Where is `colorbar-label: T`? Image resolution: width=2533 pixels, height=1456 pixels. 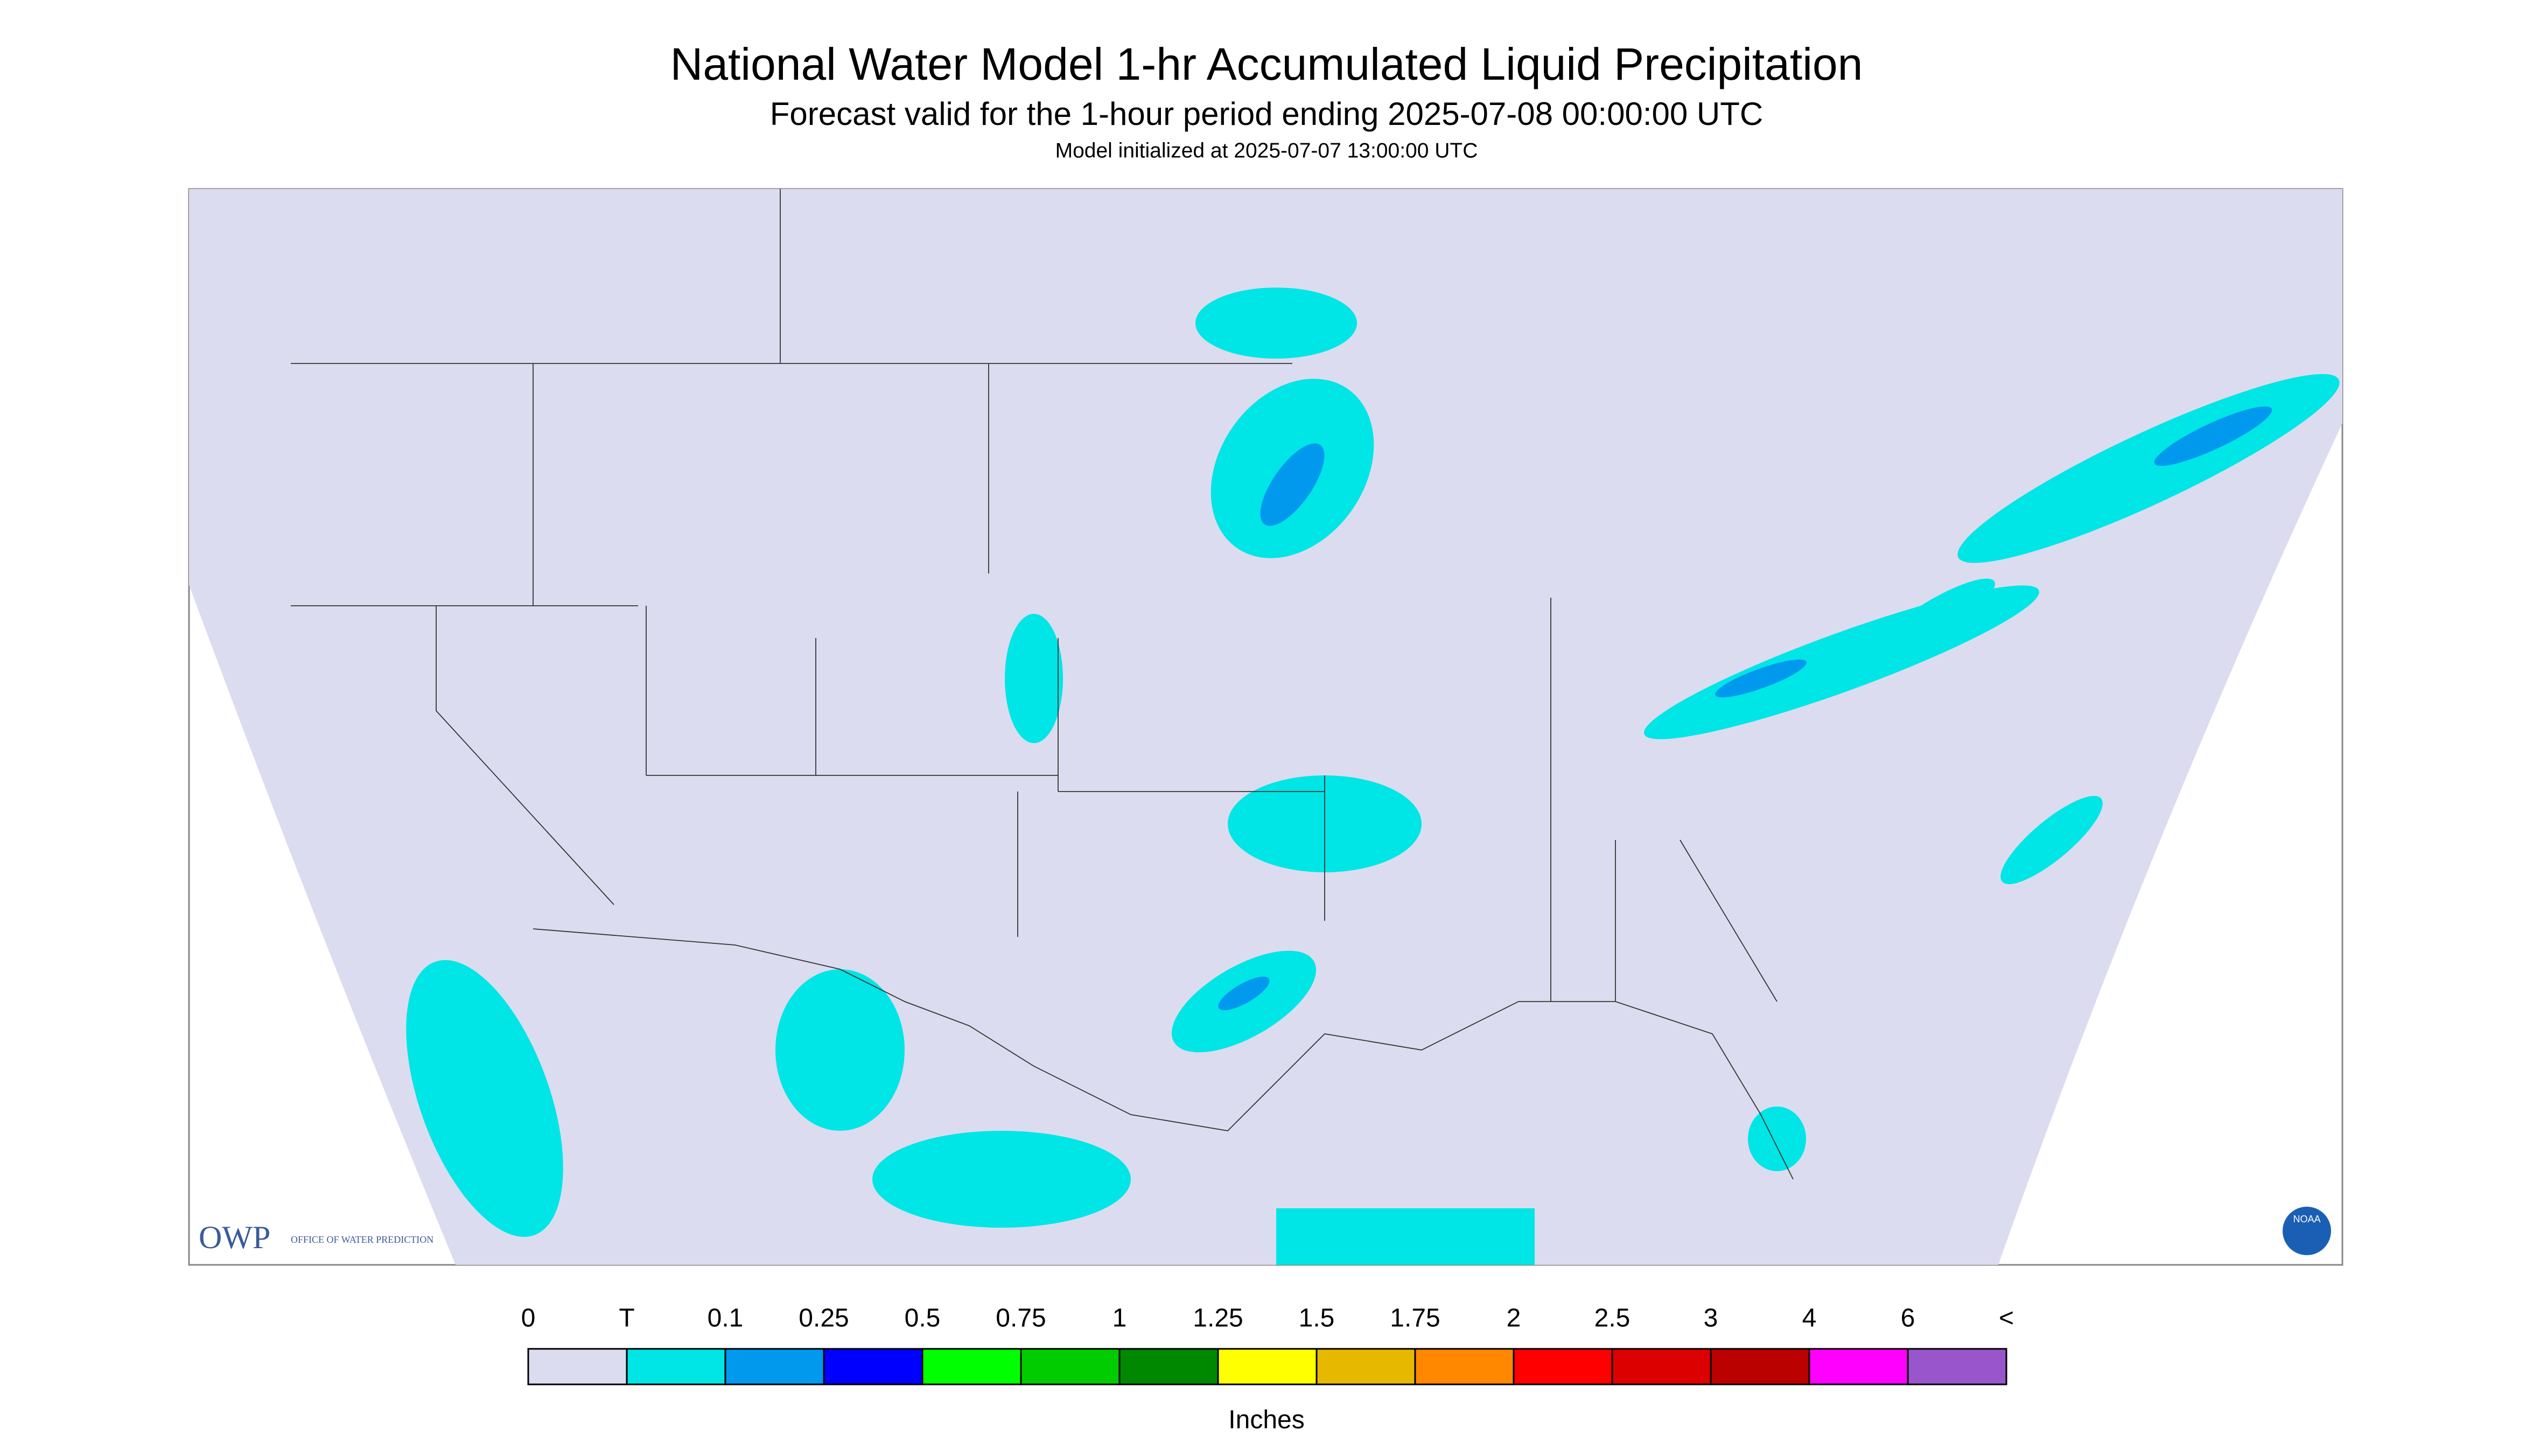 colorbar-label: T is located at coordinates (627, 1318).